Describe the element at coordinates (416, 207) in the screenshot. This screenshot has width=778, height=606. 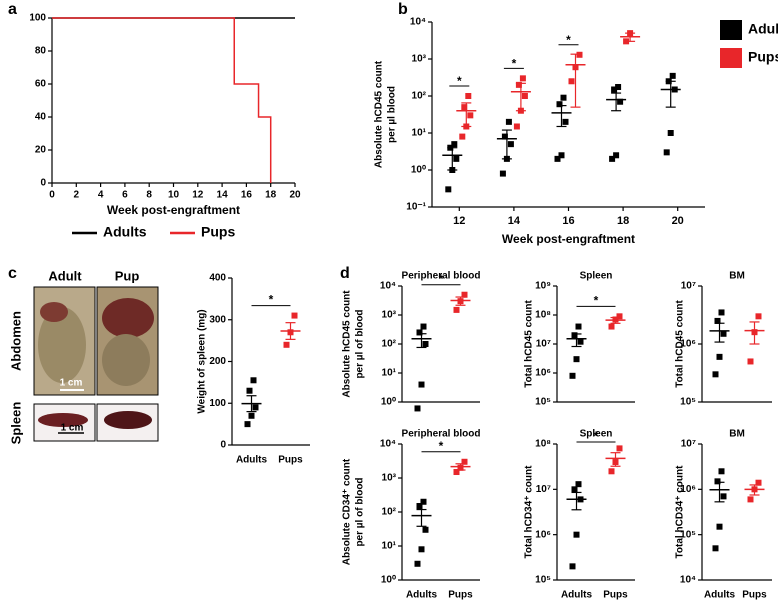
I see `y-tick-label: 10⁻¹` at that location.